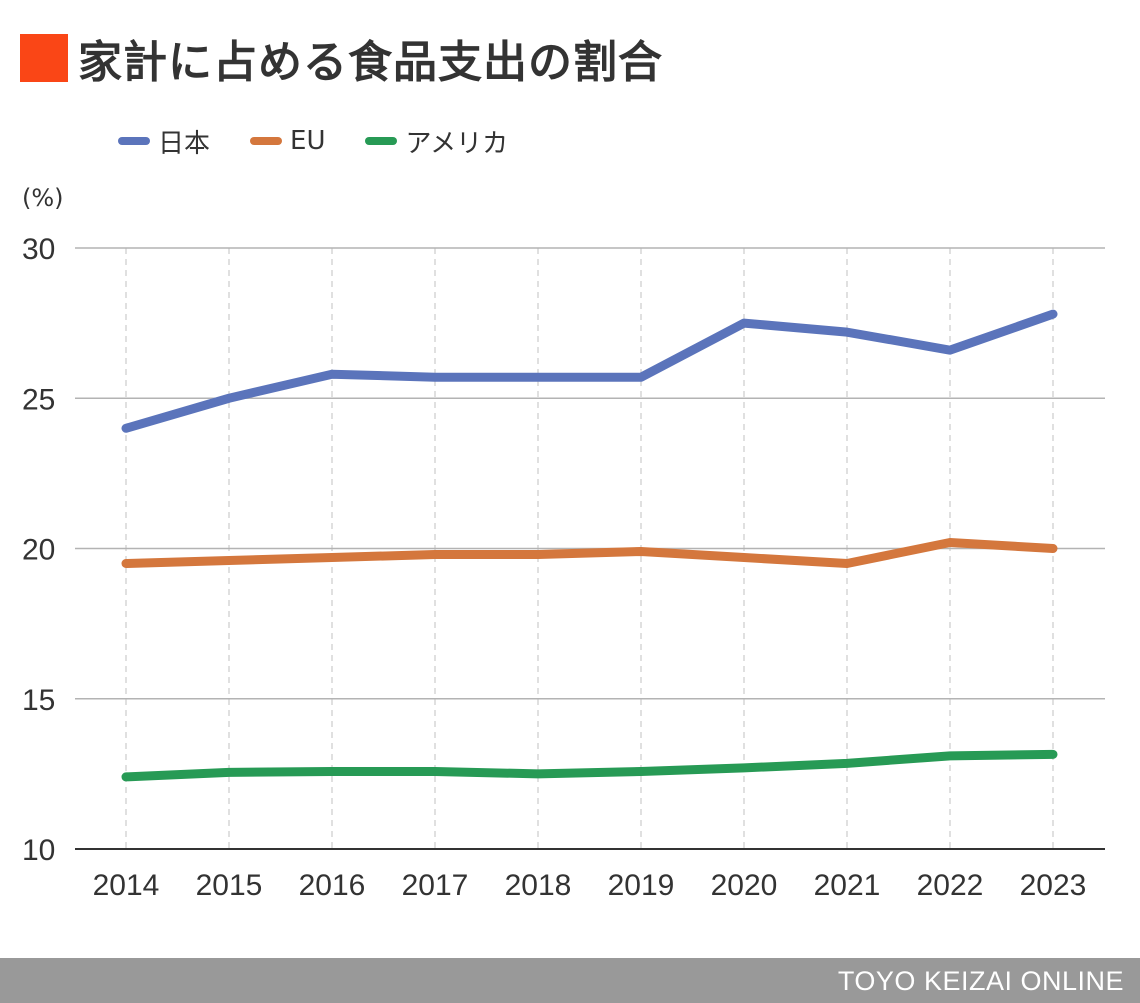  Describe the element at coordinates (847, 885) in the screenshot. I see `x-tick-label-2021: 2021` at that location.